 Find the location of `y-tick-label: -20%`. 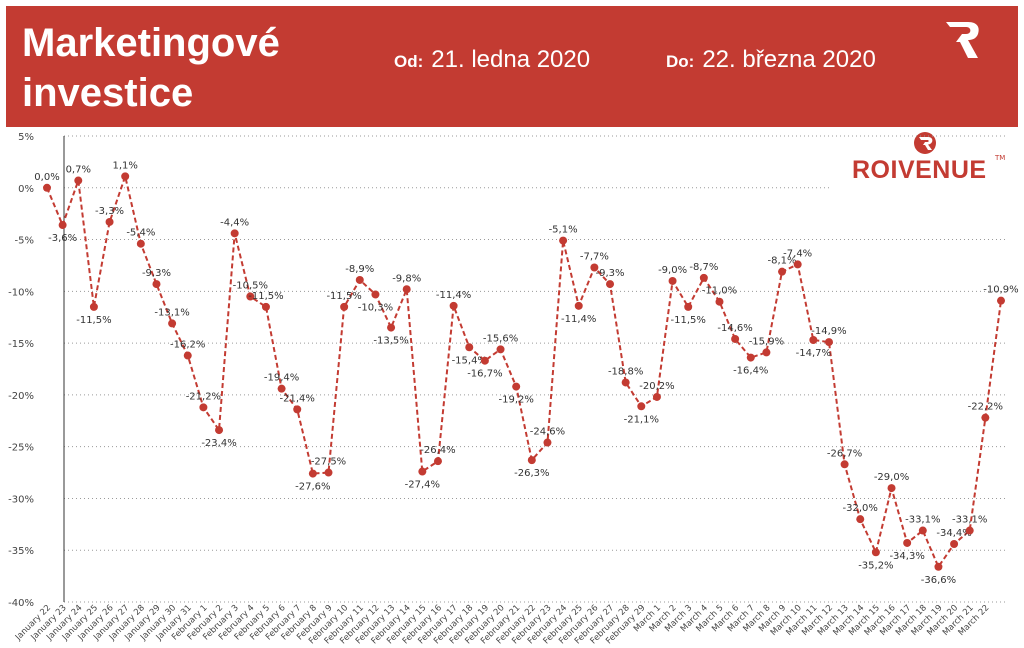

y-tick-label: -20% is located at coordinates (21, 396).